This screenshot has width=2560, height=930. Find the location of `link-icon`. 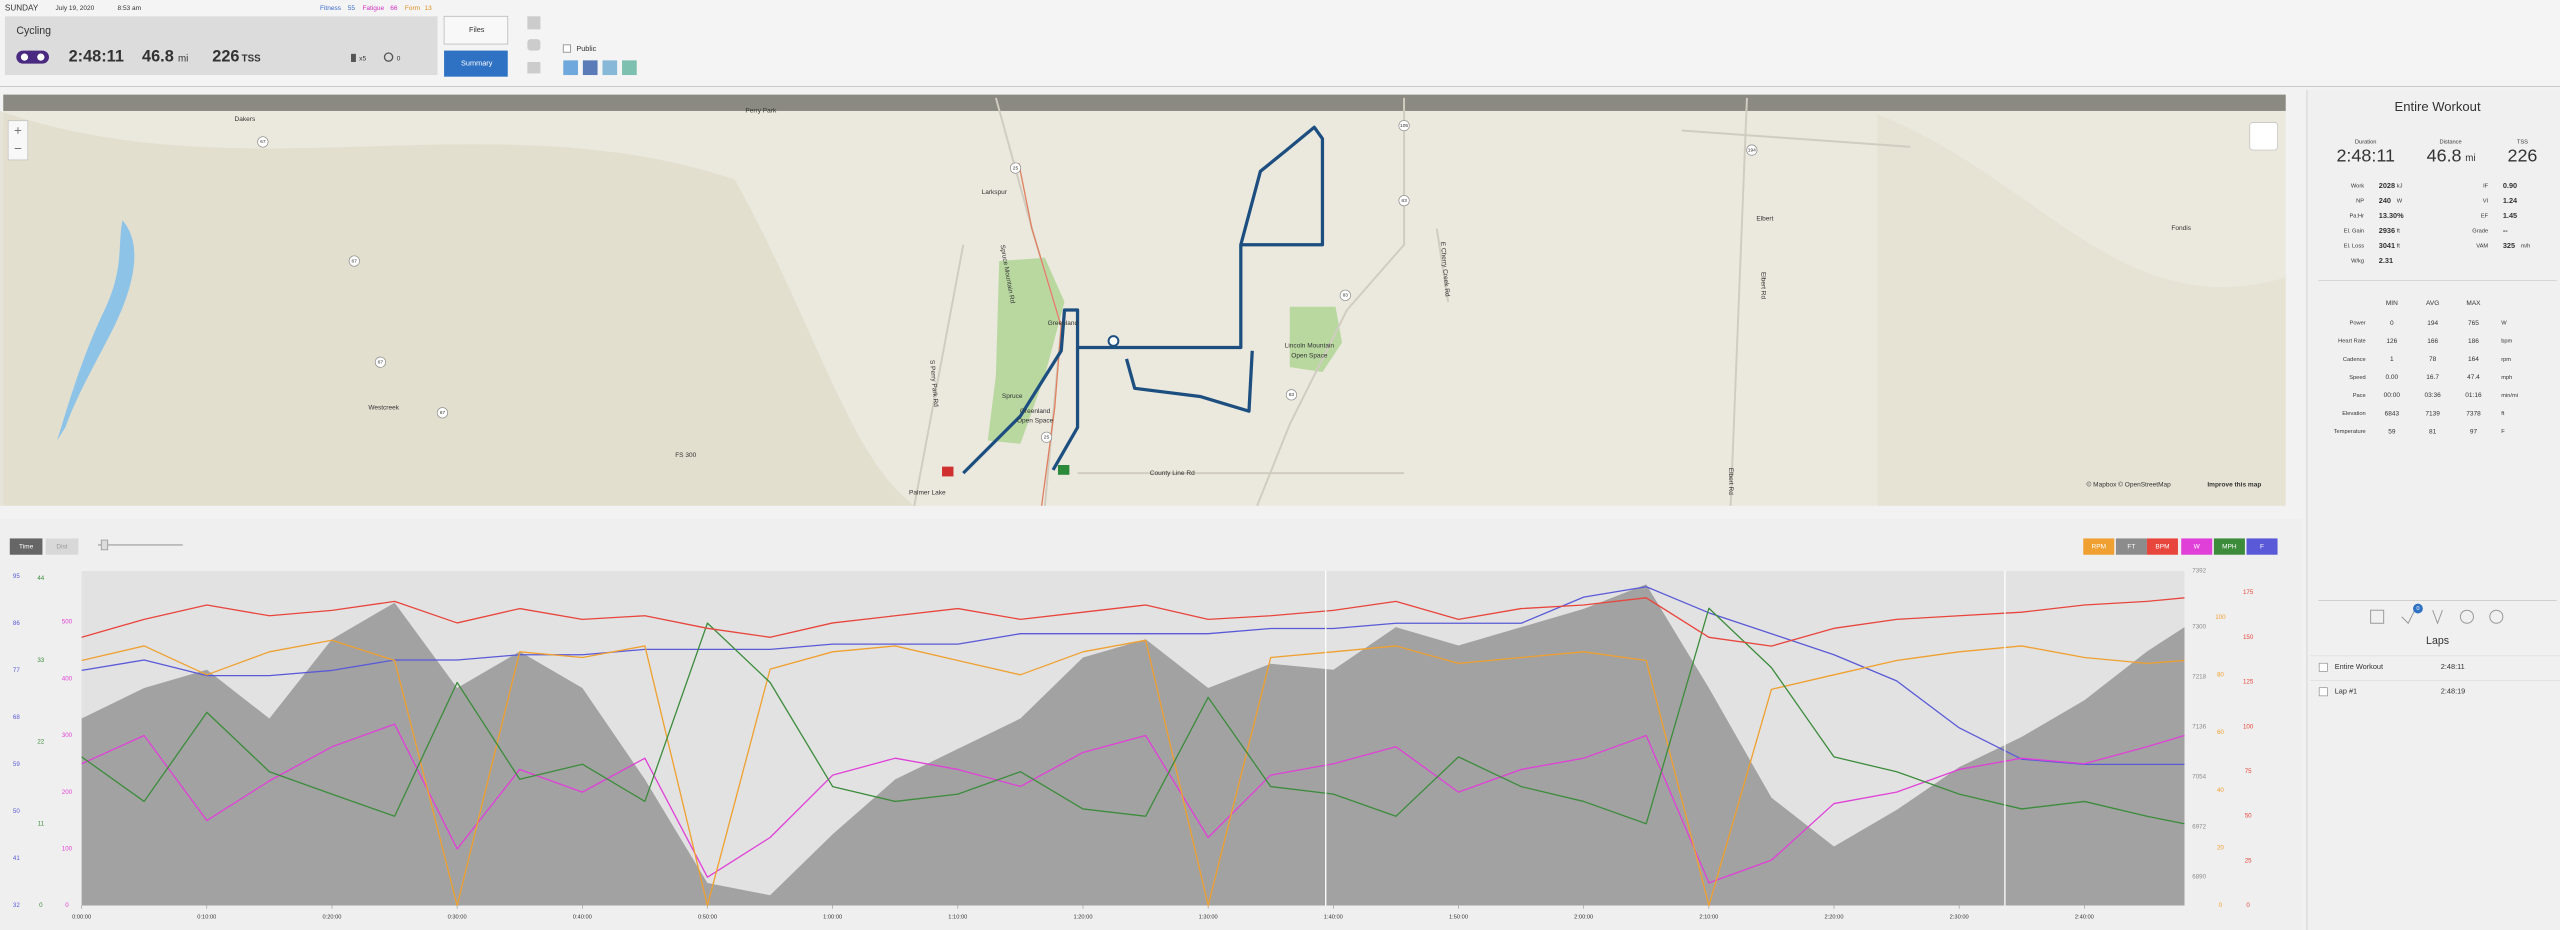

link-icon is located at coordinates (610, 68).